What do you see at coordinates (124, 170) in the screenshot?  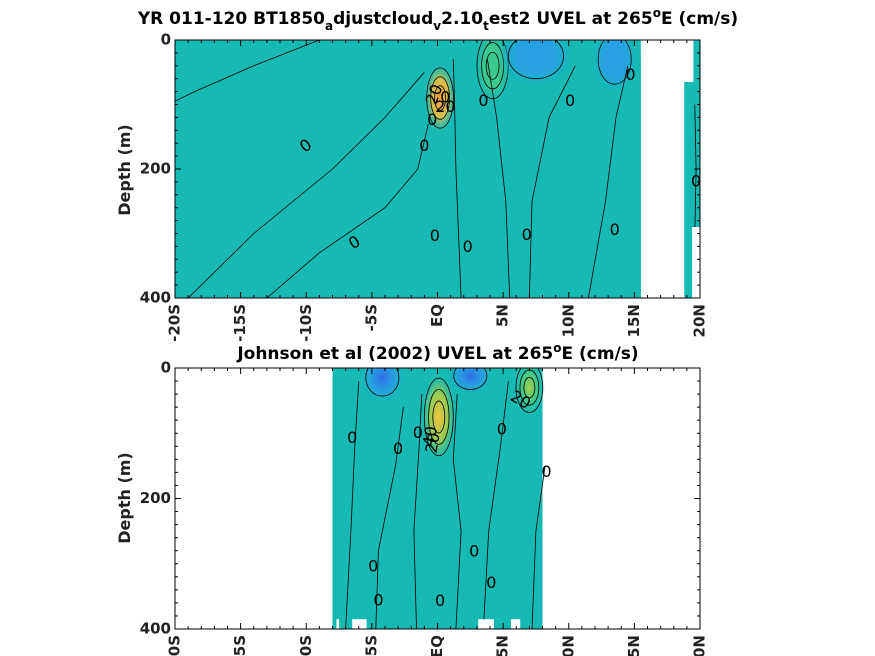 I see `top-panel-ylabel: Depth (m)` at bounding box center [124, 170].